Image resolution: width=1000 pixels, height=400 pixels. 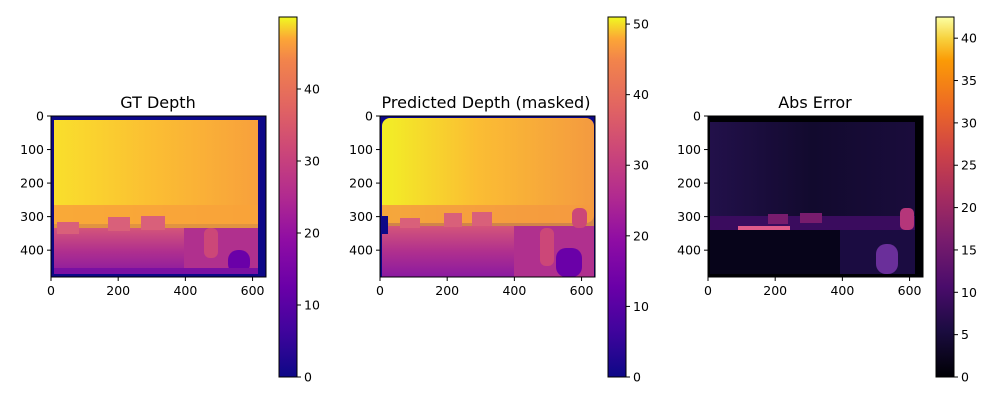 What do you see at coordinates (641, 24) in the screenshot?
I see `colorbar-tick-label: 50` at bounding box center [641, 24].